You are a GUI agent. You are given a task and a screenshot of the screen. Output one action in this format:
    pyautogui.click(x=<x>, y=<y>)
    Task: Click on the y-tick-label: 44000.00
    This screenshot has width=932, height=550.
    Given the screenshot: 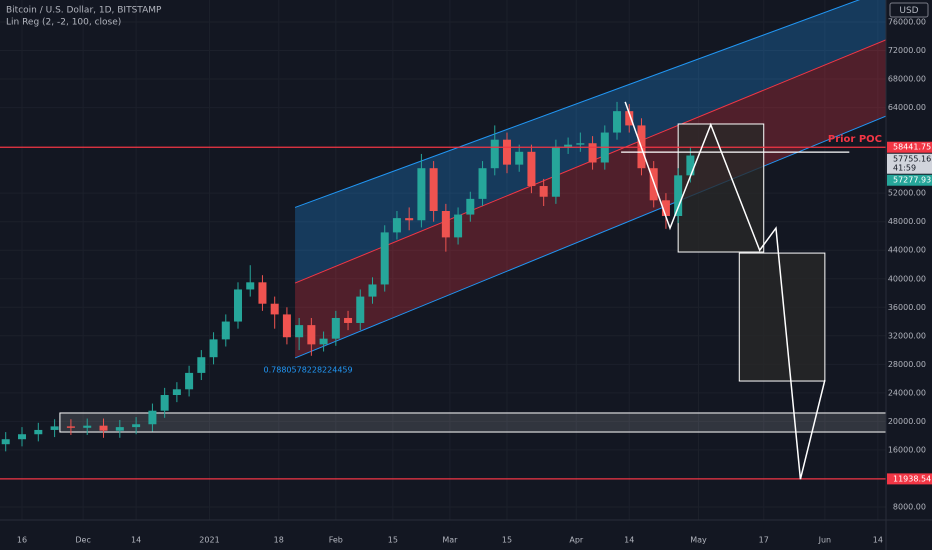 What is the action you would take?
    pyautogui.click(x=907, y=250)
    